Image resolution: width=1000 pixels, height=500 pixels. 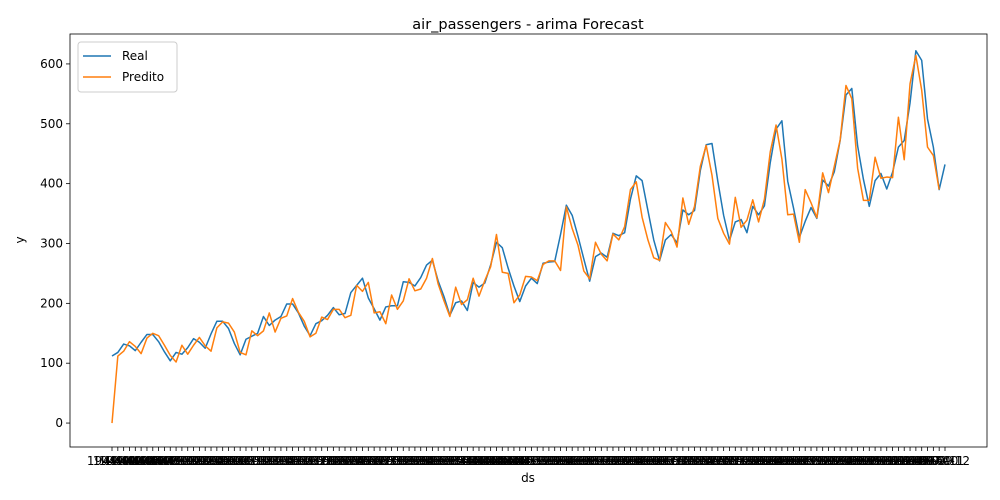 I want to click on x-tick-label: 1958-12, so click(x=805, y=461).